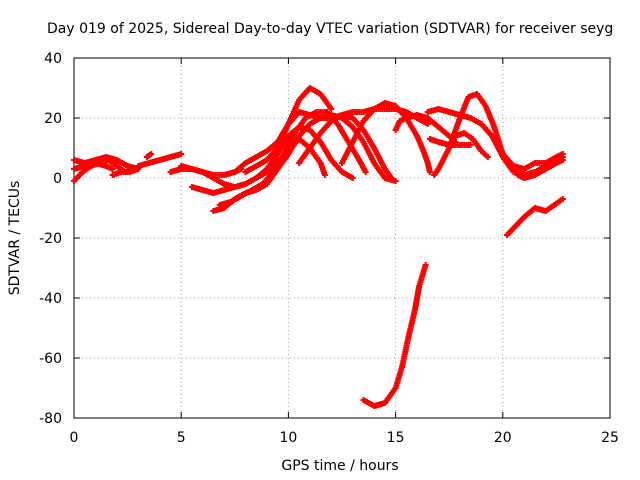 Image resolution: width=640 pixels, height=480 pixels. I want to click on x-tick-label: 10, so click(288, 438).